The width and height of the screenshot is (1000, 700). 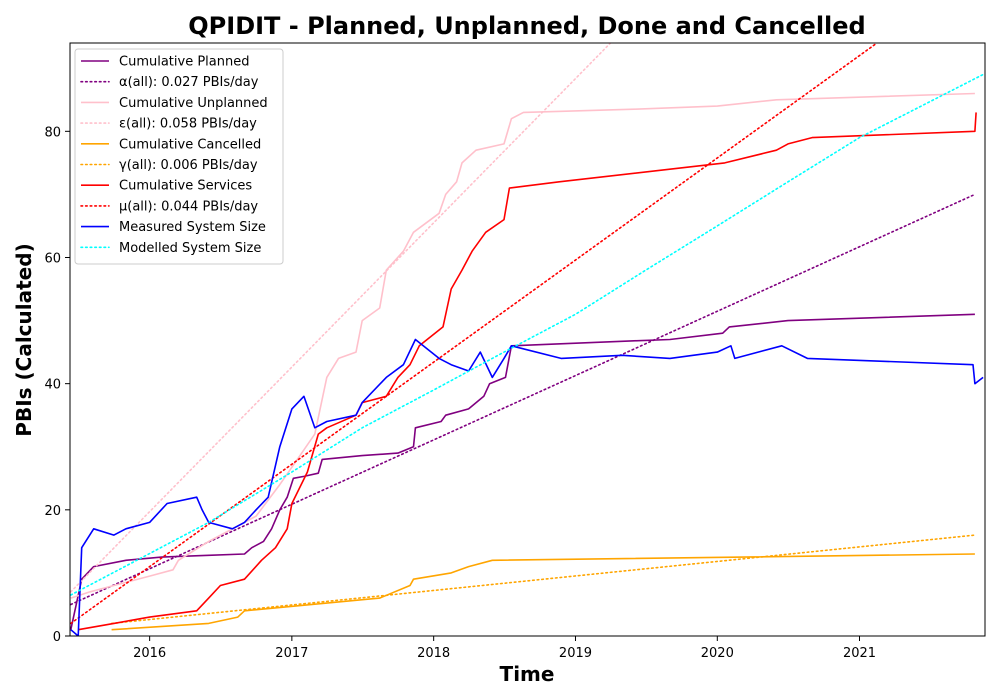 What do you see at coordinates (57, 637) in the screenshot?
I see `y-tick-label: 0` at bounding box center [57, 637].